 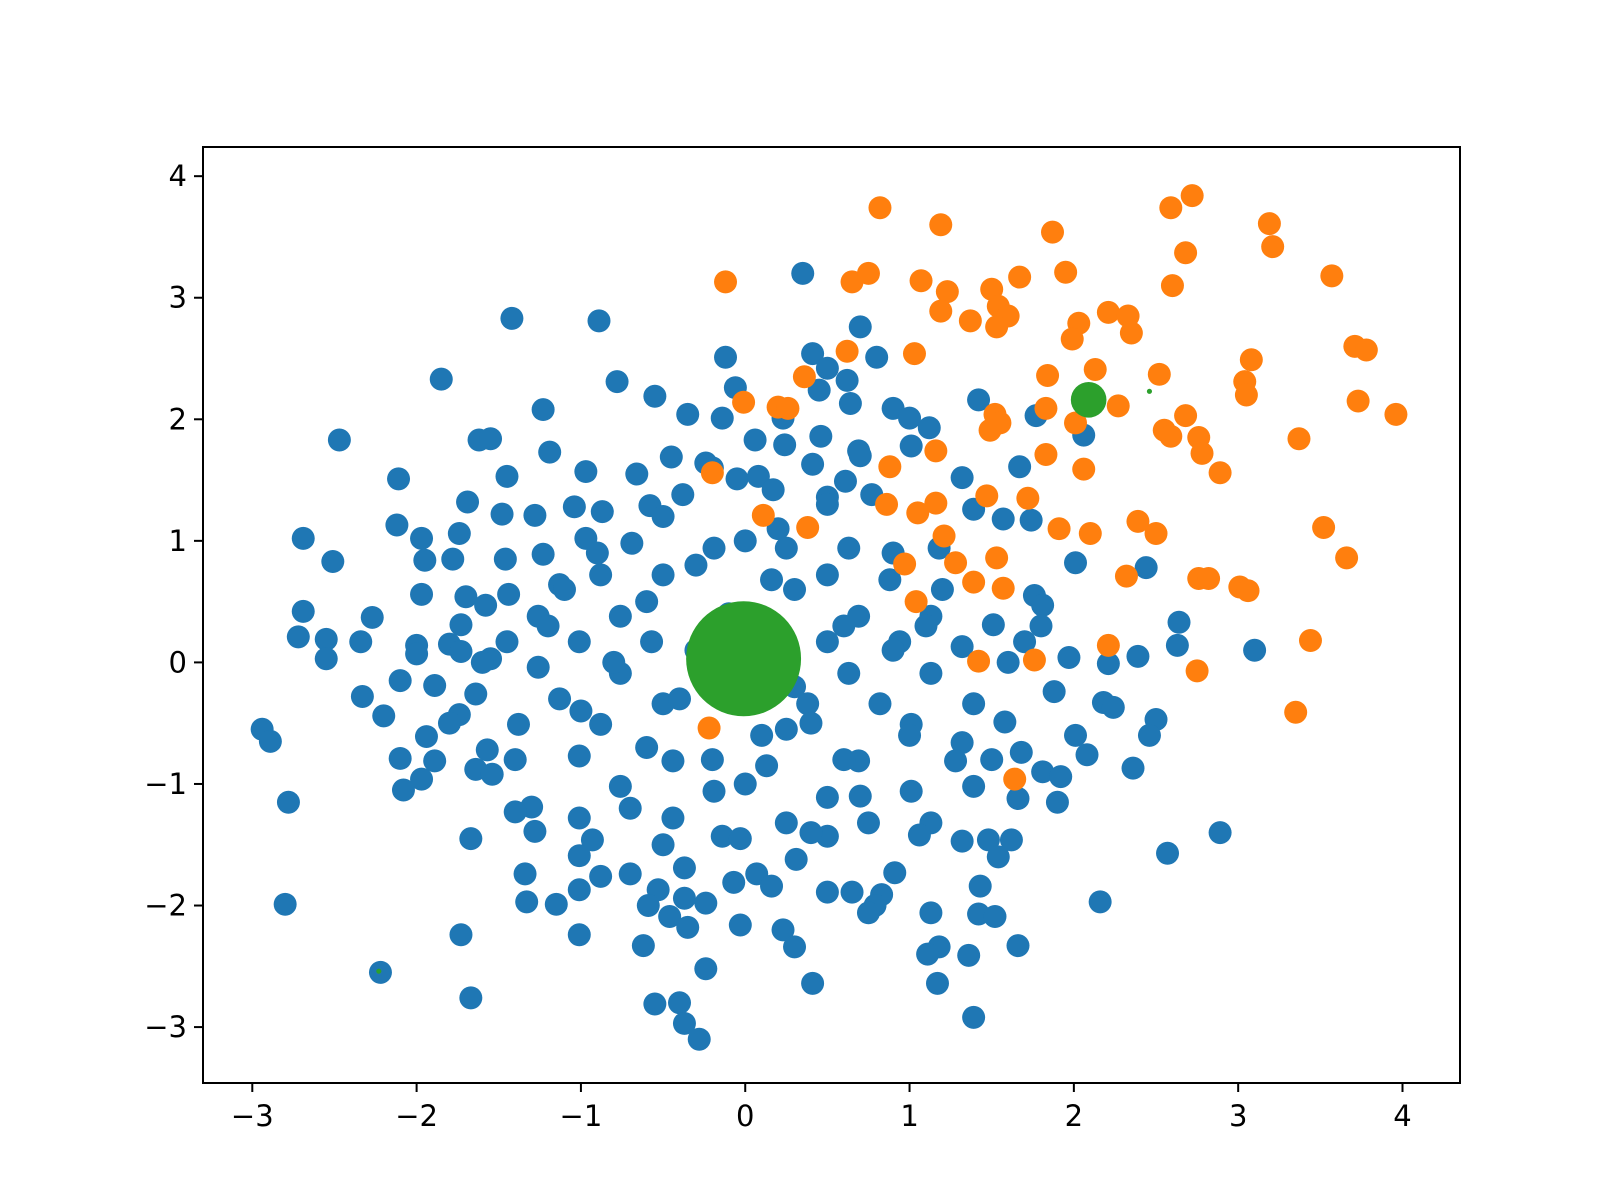 What do you see at coordinates (252, 1116) in the screenshot?
I see `x-tick-label: −3` at bounding box center [252, 1116].